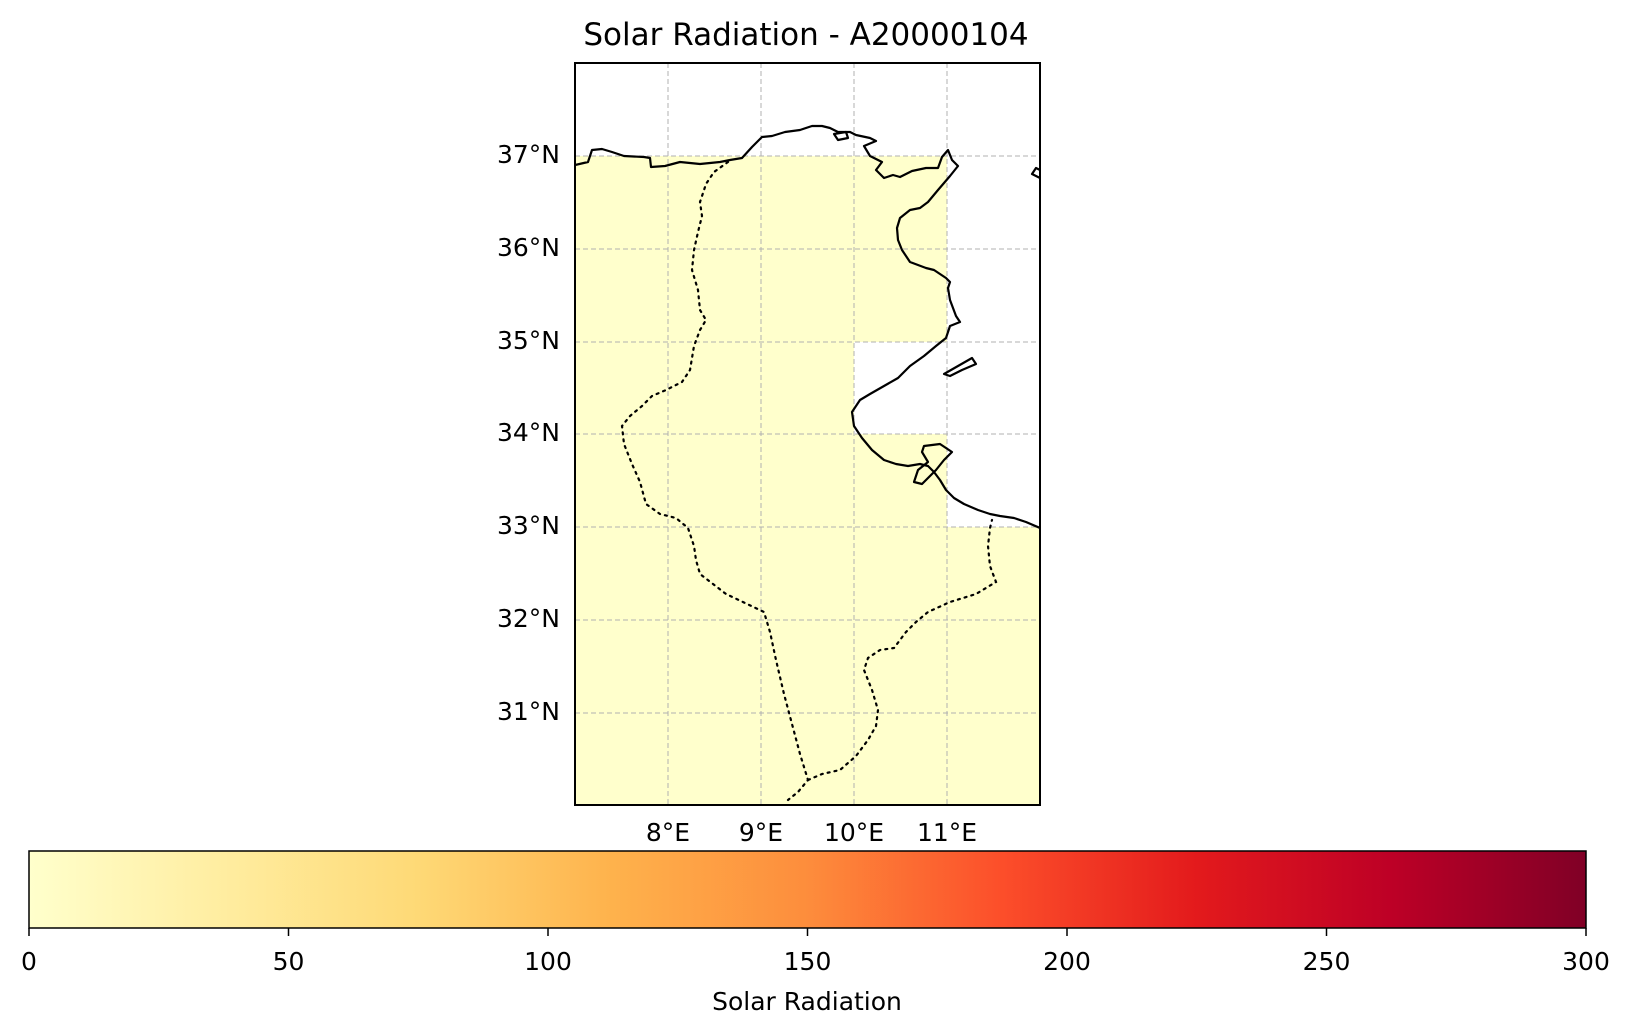 The height and width of the screenshot is (1032, 1625). I want to click on colorbar-tick-label-0: 0, so click(29, 961).